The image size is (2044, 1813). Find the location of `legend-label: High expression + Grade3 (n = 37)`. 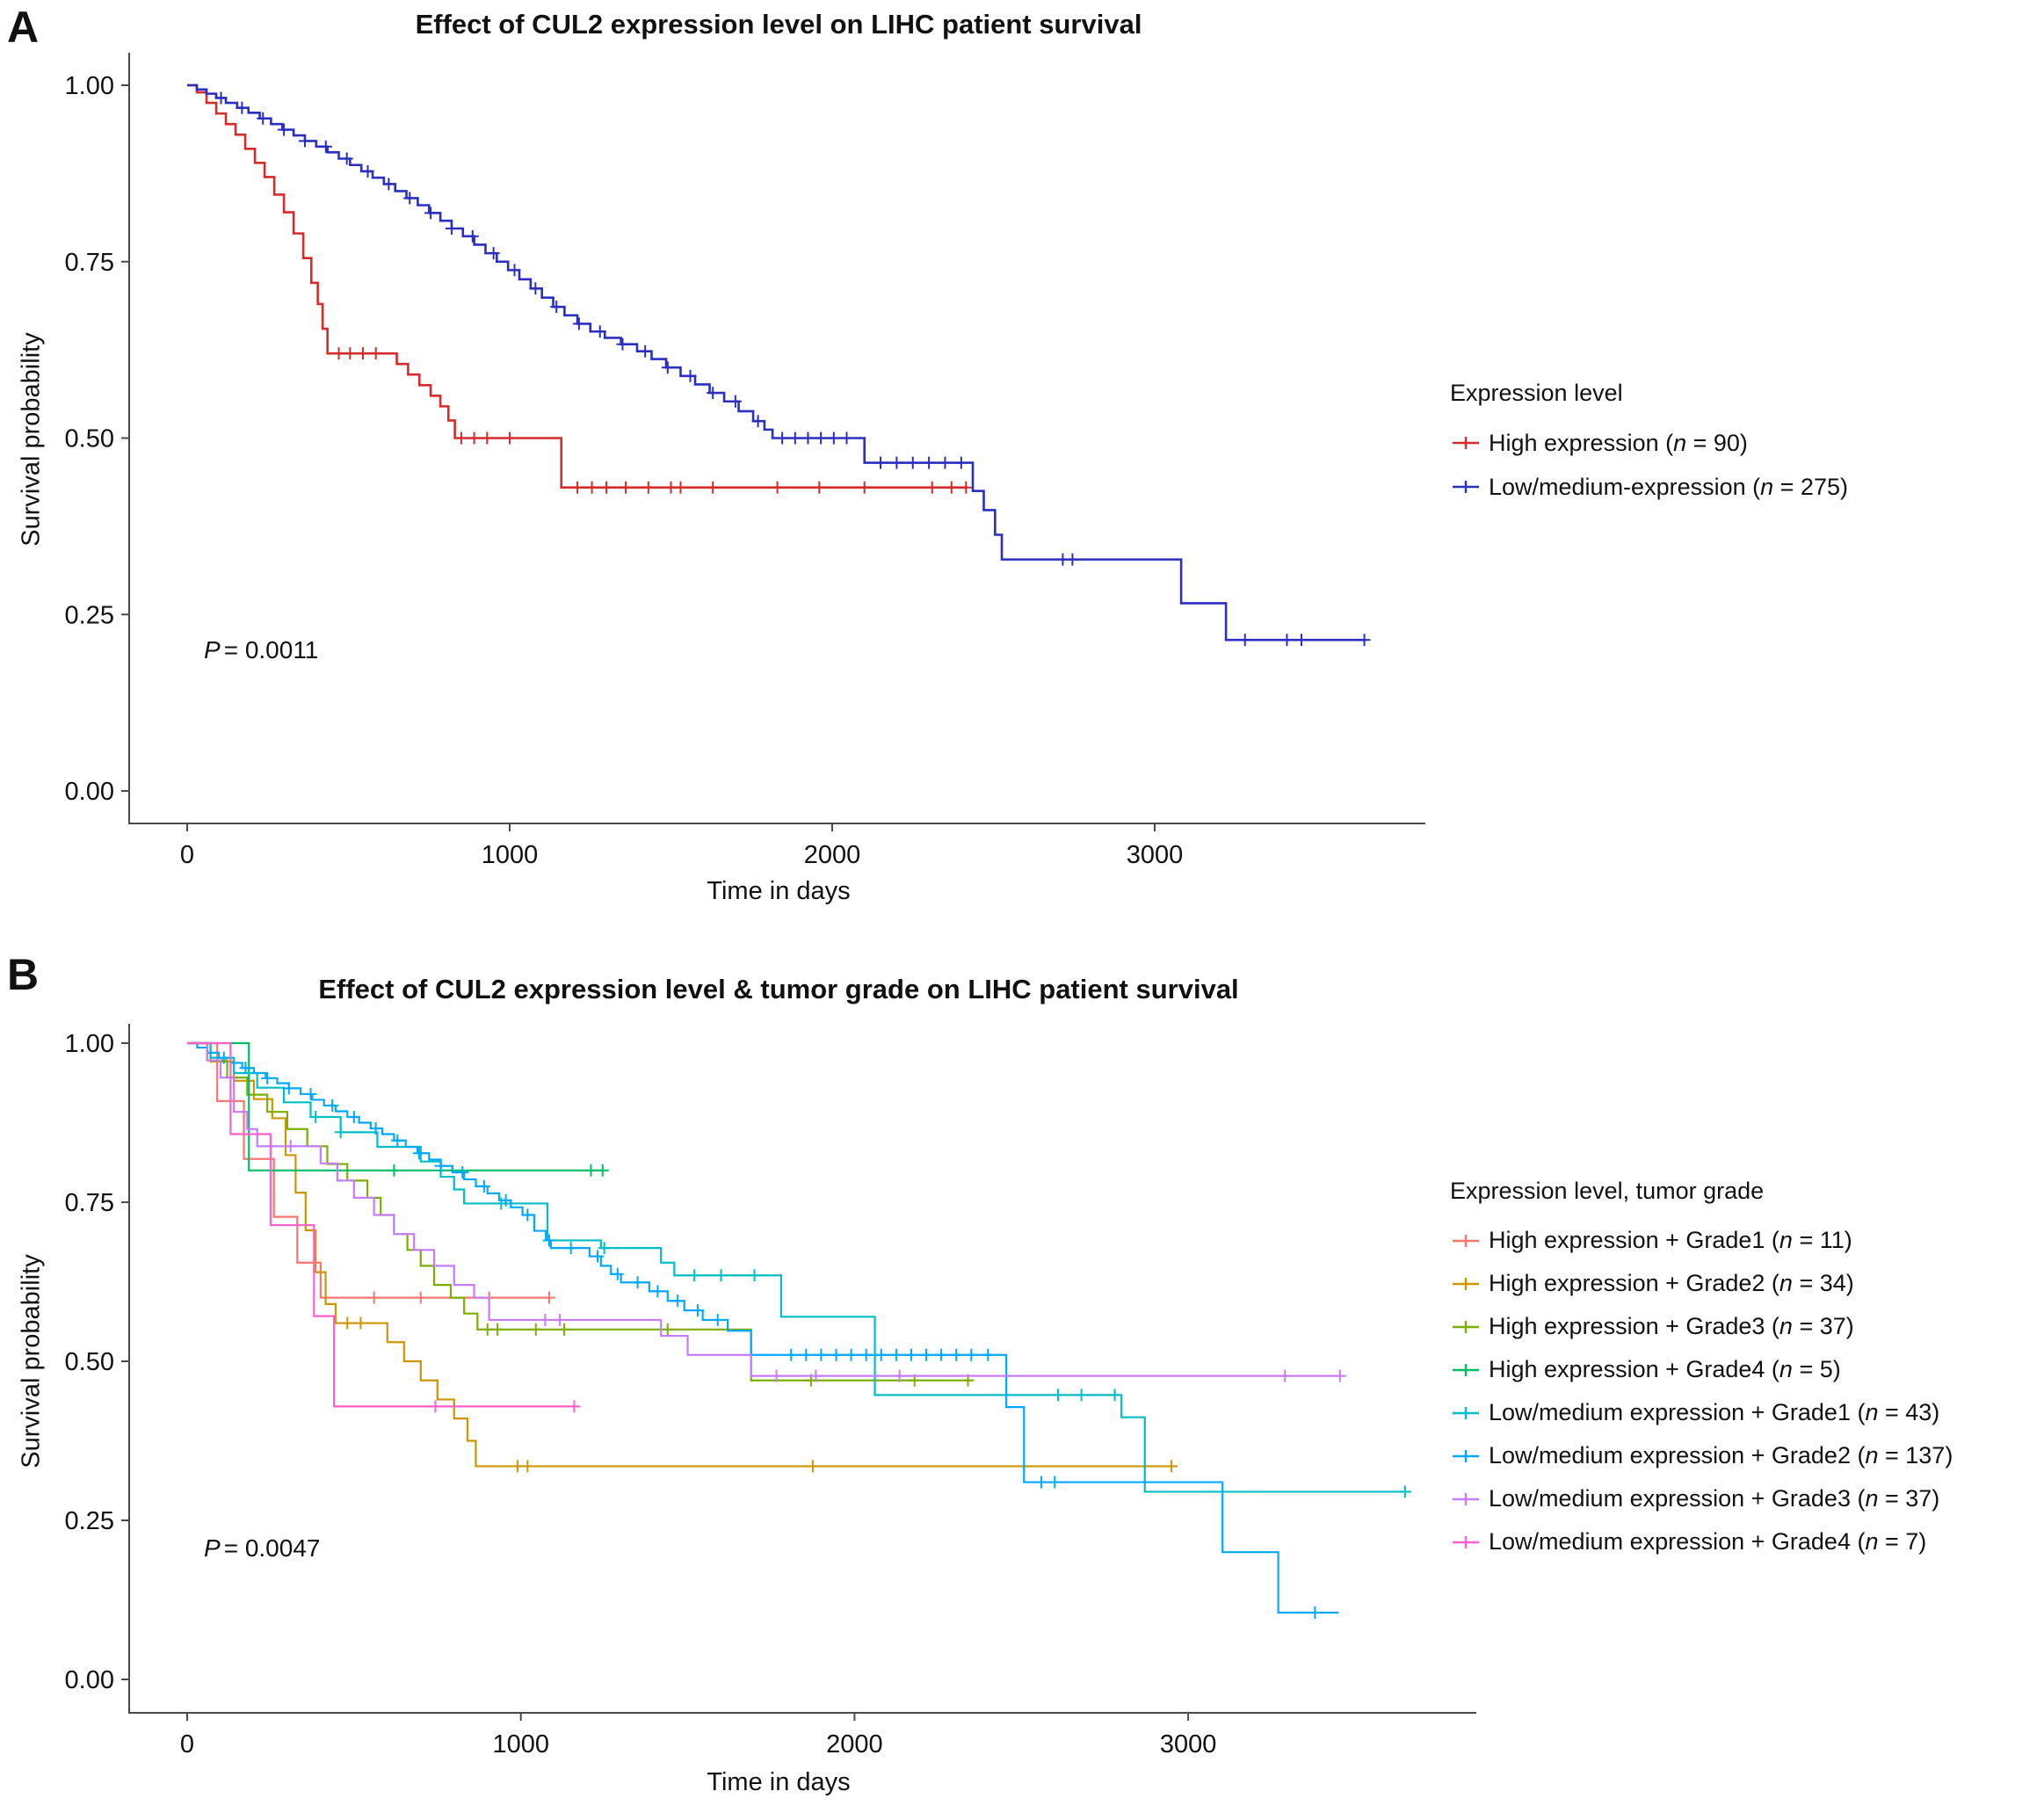

legend-label: High expression + Grade3 (n = 37) is located at coordinates (1671, 1326).